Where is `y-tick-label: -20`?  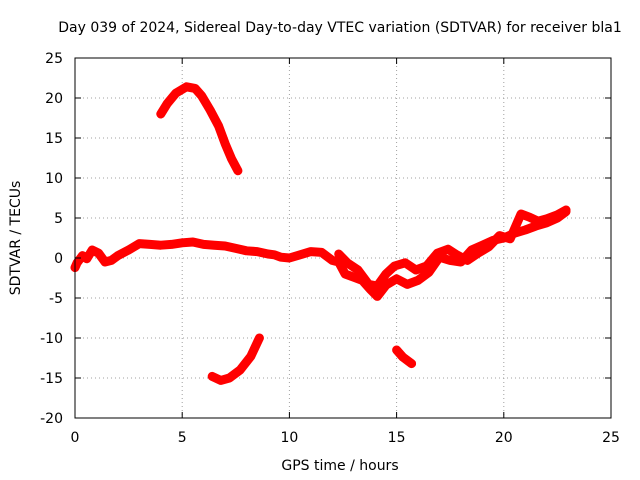 y-tick-label: -20 is located at coordinates (51, 419).